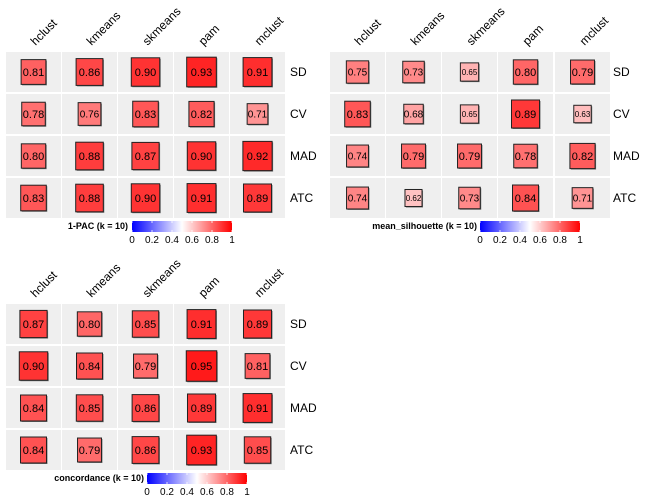 This screenshot has width=648, height=504. What do you see at coordinates (209, 35) in the screenshot?
I see `column-label: pam` at bounding box center [209, 35].